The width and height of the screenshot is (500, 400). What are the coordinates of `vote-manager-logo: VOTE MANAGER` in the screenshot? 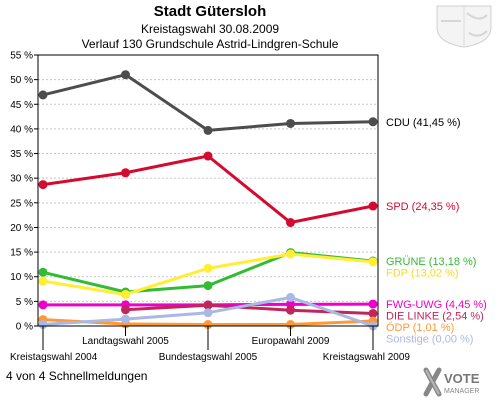 It's located at (451, 382).